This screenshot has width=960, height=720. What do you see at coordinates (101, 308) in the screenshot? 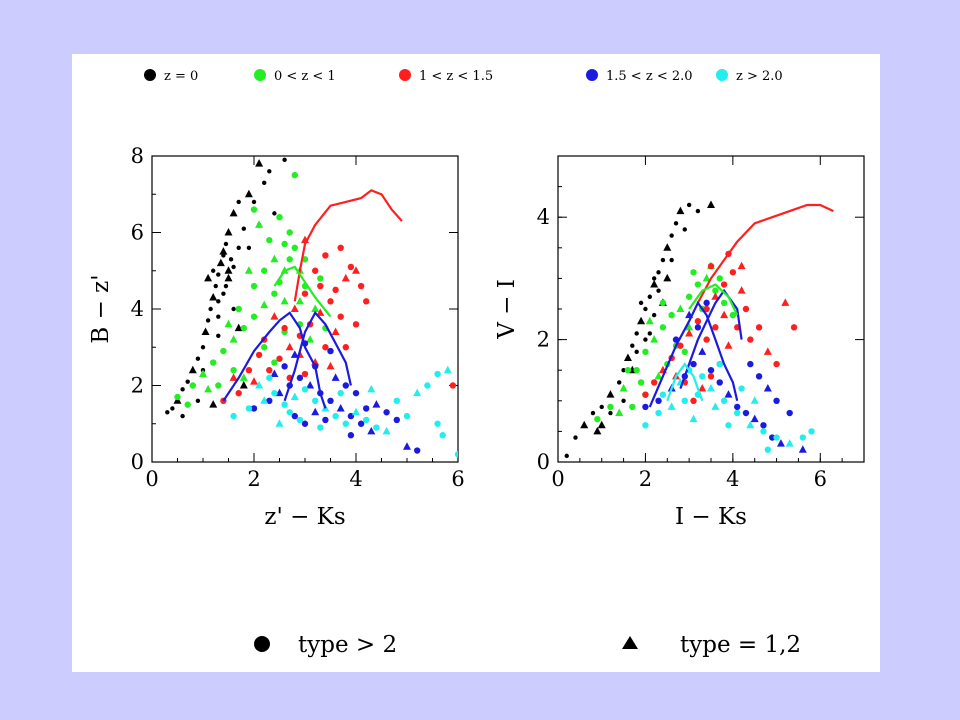
I see `y-axis-label: B − z'` at bounding box center [101, 308].